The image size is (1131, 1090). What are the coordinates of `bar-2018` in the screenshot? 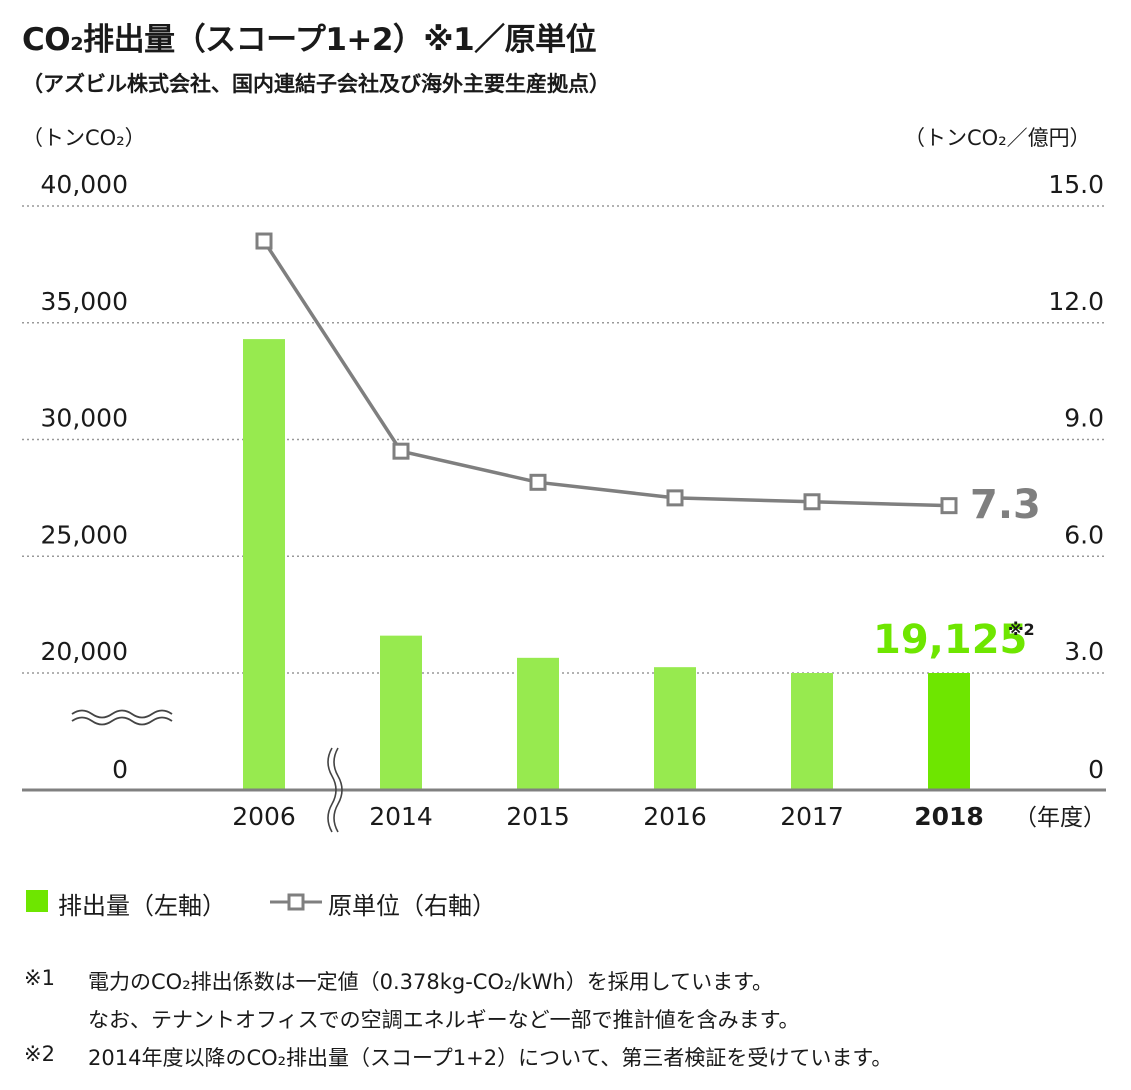 It's located at (949, 731).